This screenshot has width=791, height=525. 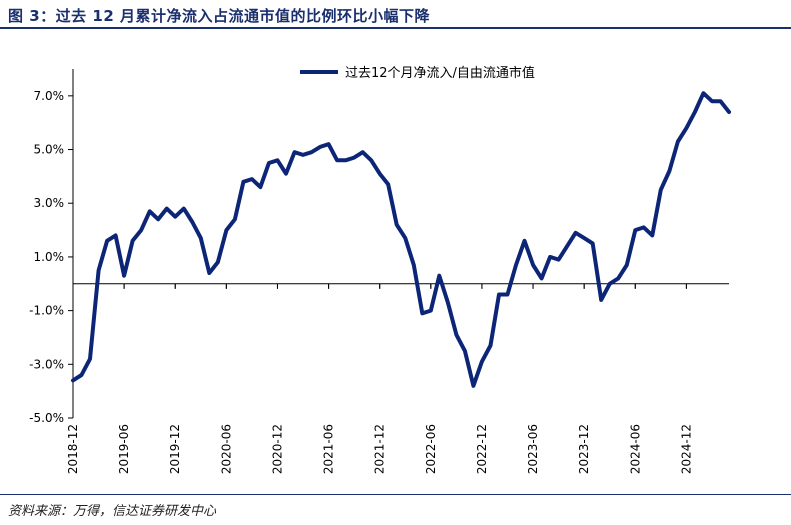 What do you see at coordinates (482, 449) in the screenshot?
I see `x-tick-label: 2022-12` at bounding box center [482, 449].